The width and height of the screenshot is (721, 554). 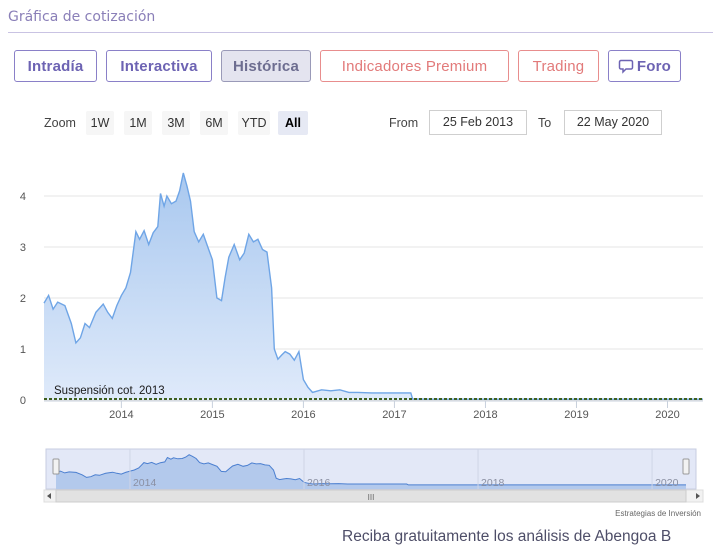 What do you see at coordinates (667, 415) in the screenshot?
I see `x-tick-label: 2020` at bounding box center [667, 415].